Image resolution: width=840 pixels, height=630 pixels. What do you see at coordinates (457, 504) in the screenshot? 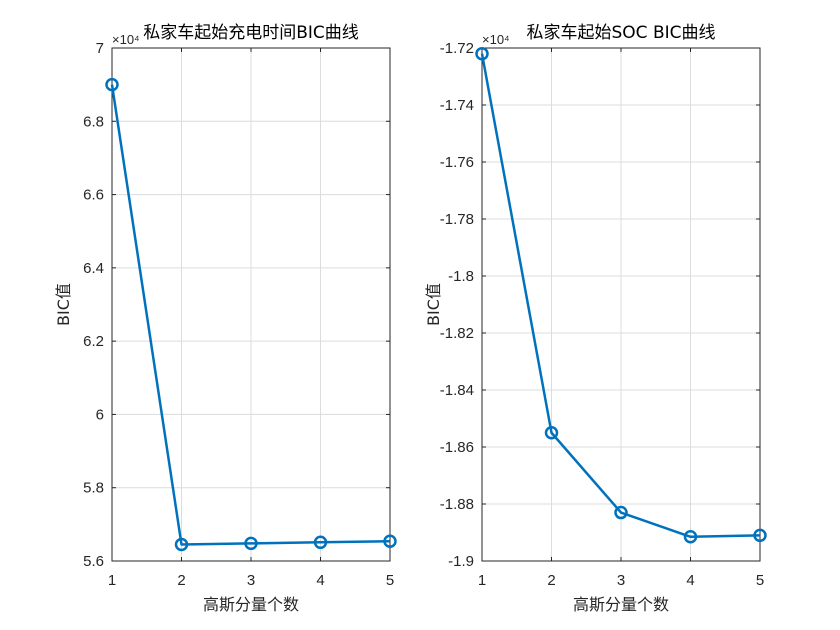
I see `y-tick-label: -1.88` at bounding box center [457, 504].